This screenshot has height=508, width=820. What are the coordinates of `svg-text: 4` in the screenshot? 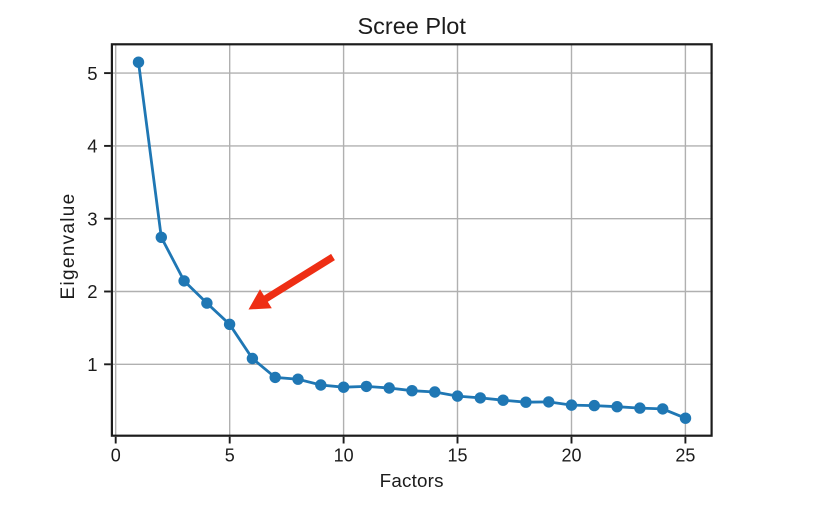 It's located at (92, 146).